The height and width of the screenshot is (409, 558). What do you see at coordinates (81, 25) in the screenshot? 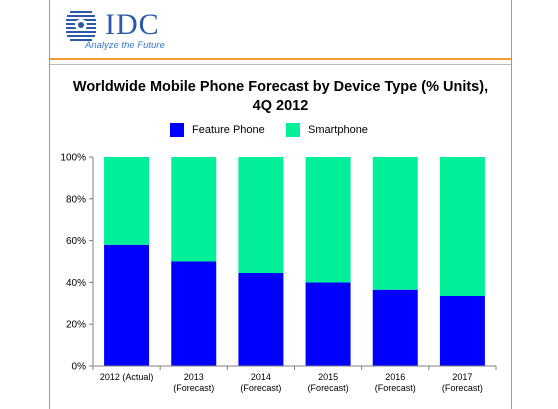
I see `globe-icon` at bounding box center [81, 25].